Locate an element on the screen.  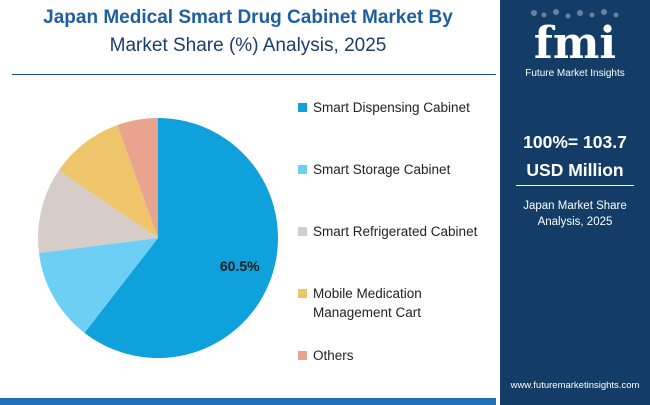
panel-note-line1: Japan Market Share is located at coordinates (575, 206).